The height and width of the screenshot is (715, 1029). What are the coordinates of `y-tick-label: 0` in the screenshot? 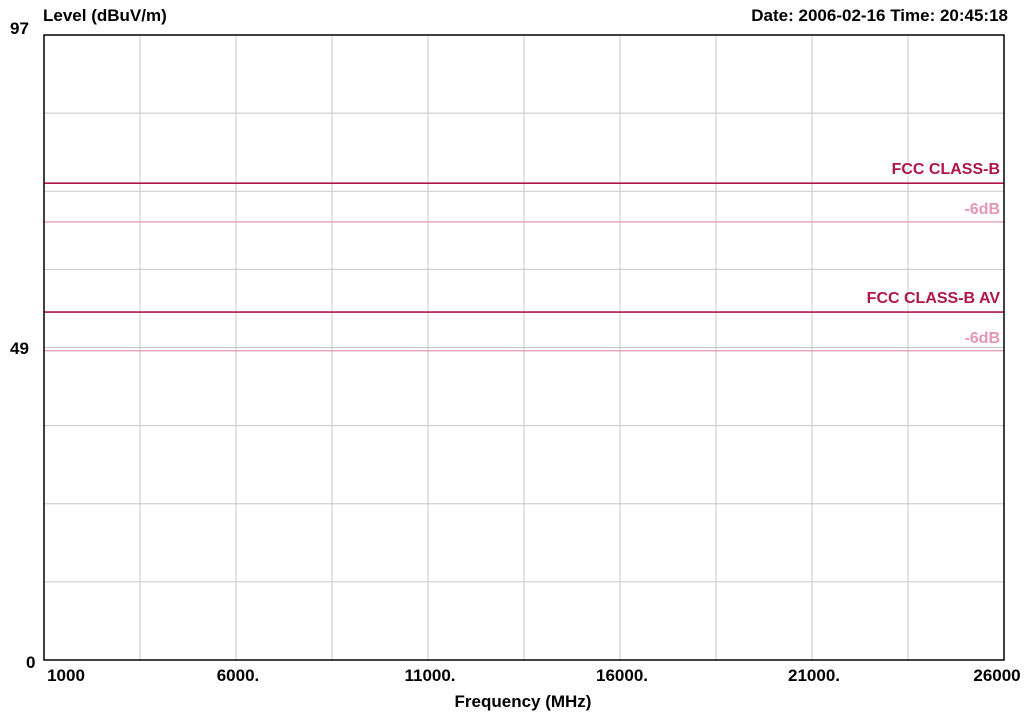 It's located at (31, 662).